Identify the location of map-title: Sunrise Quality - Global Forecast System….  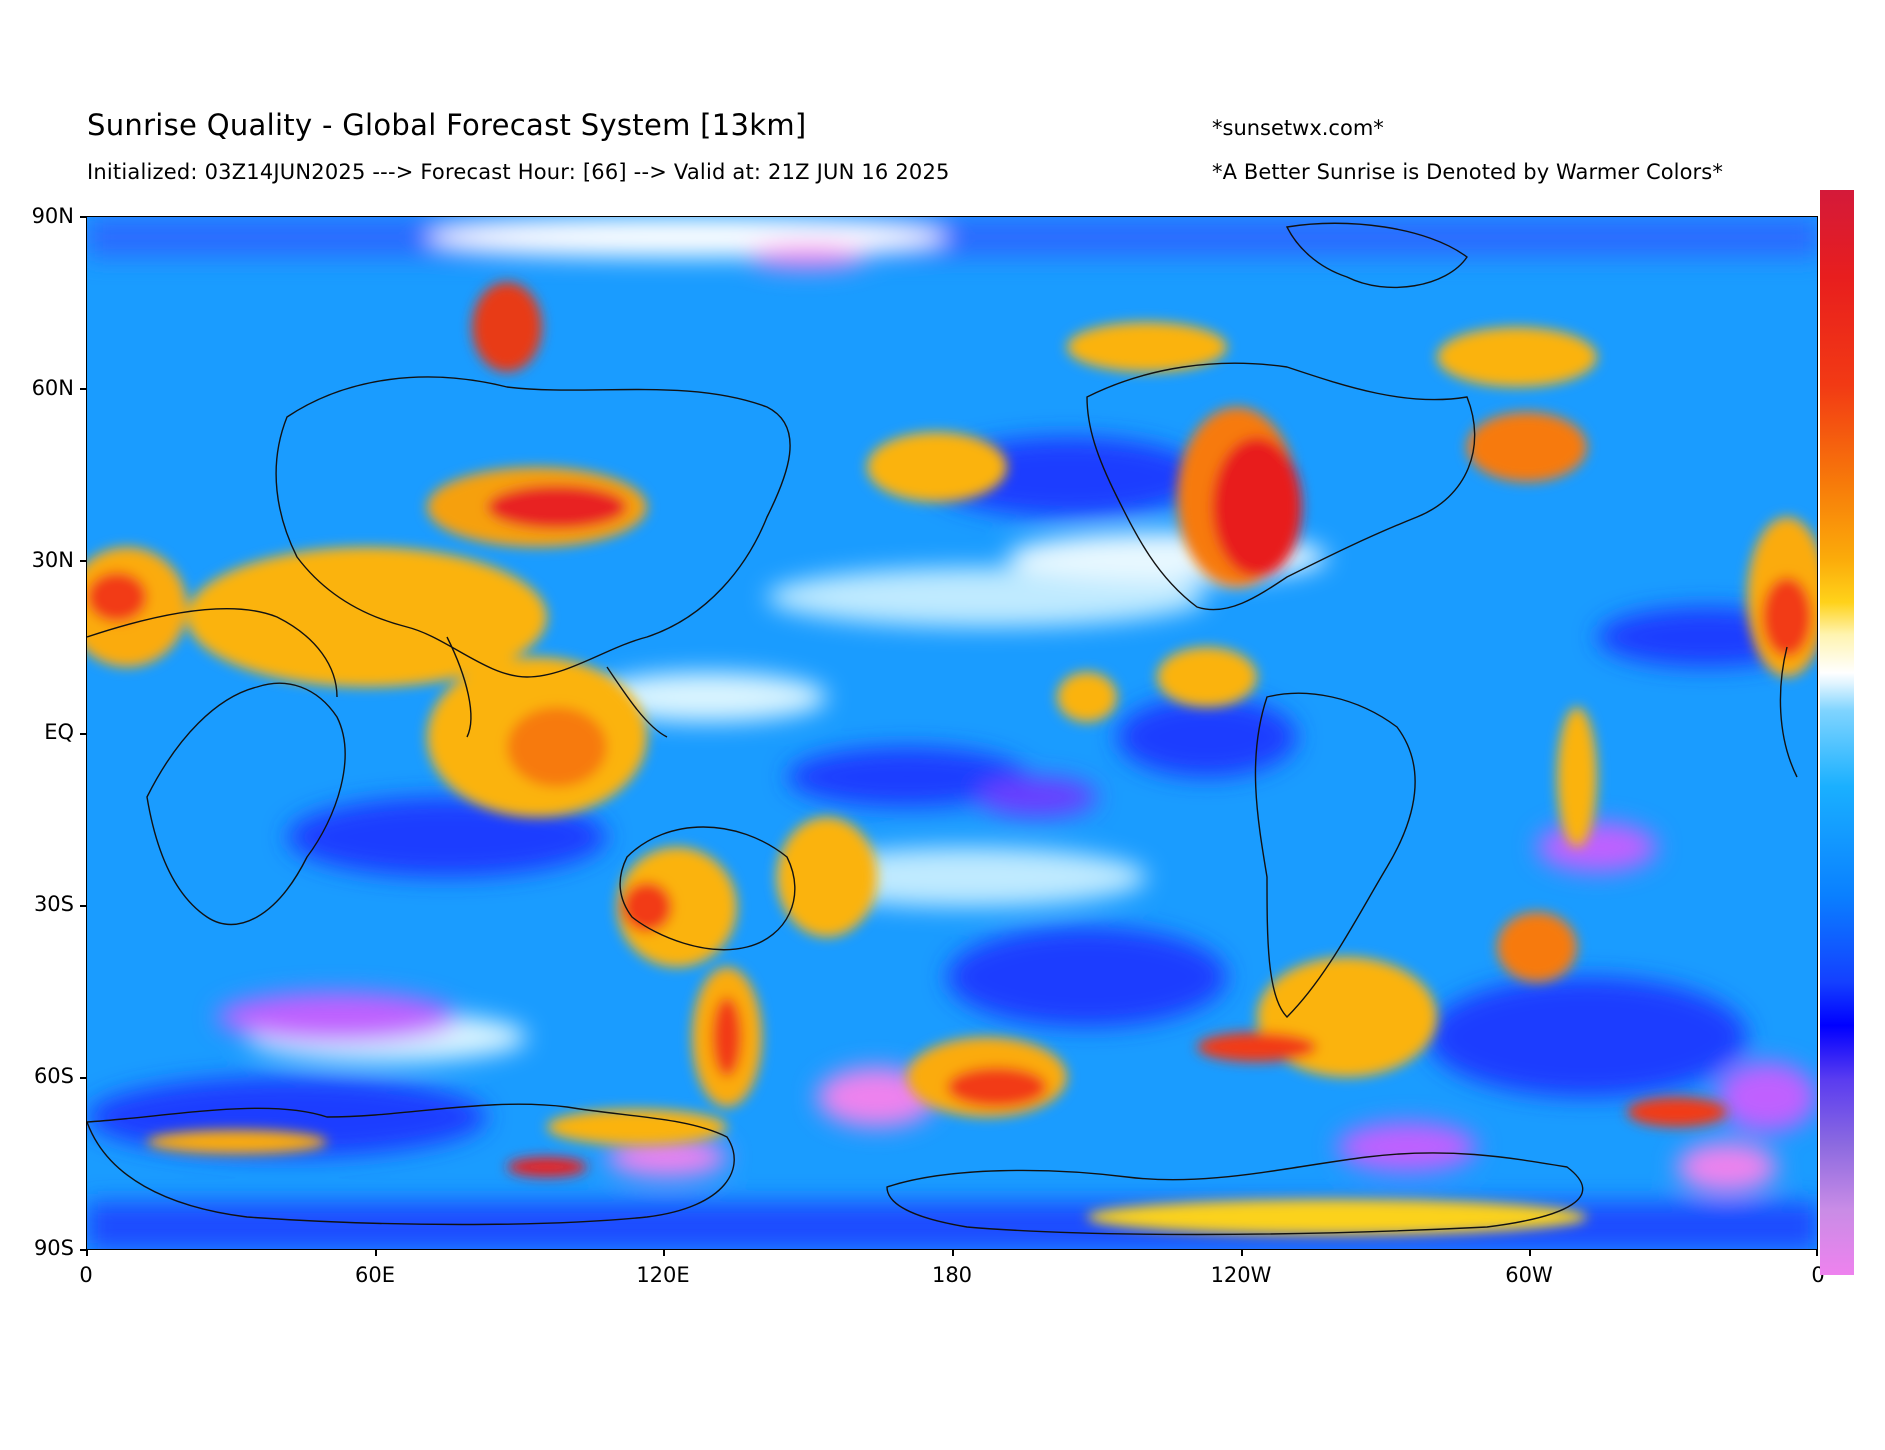
(447, 125).